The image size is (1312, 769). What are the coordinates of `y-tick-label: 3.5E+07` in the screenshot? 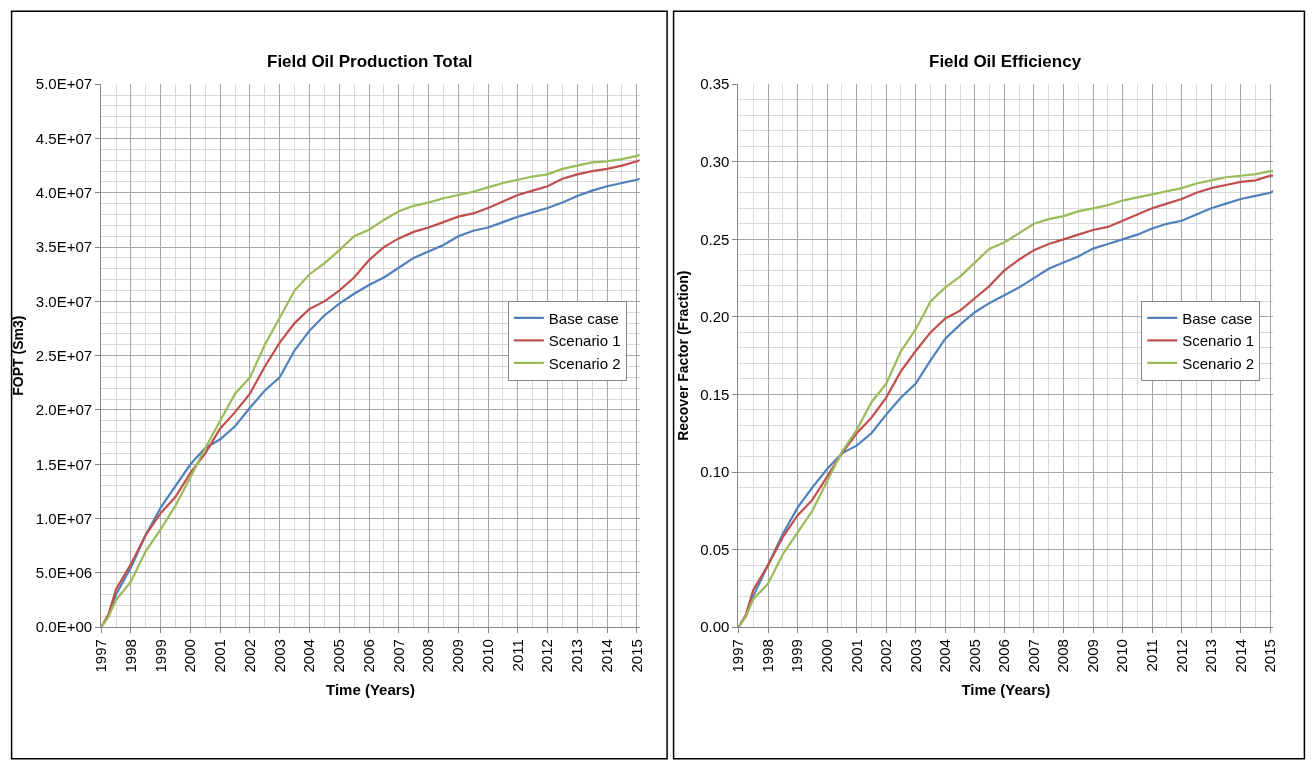 It's located at (64, 247).